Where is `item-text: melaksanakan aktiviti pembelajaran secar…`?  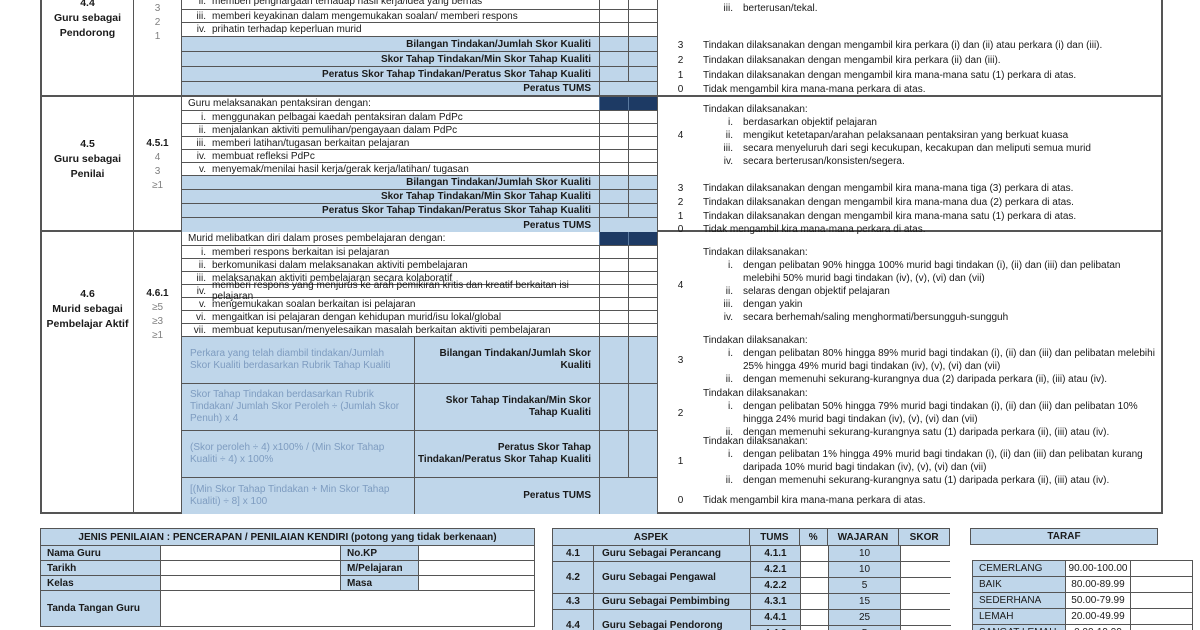
item-text: melaksanakan aktiviti pembelajaran secar… is located at coordinates (332, 278).